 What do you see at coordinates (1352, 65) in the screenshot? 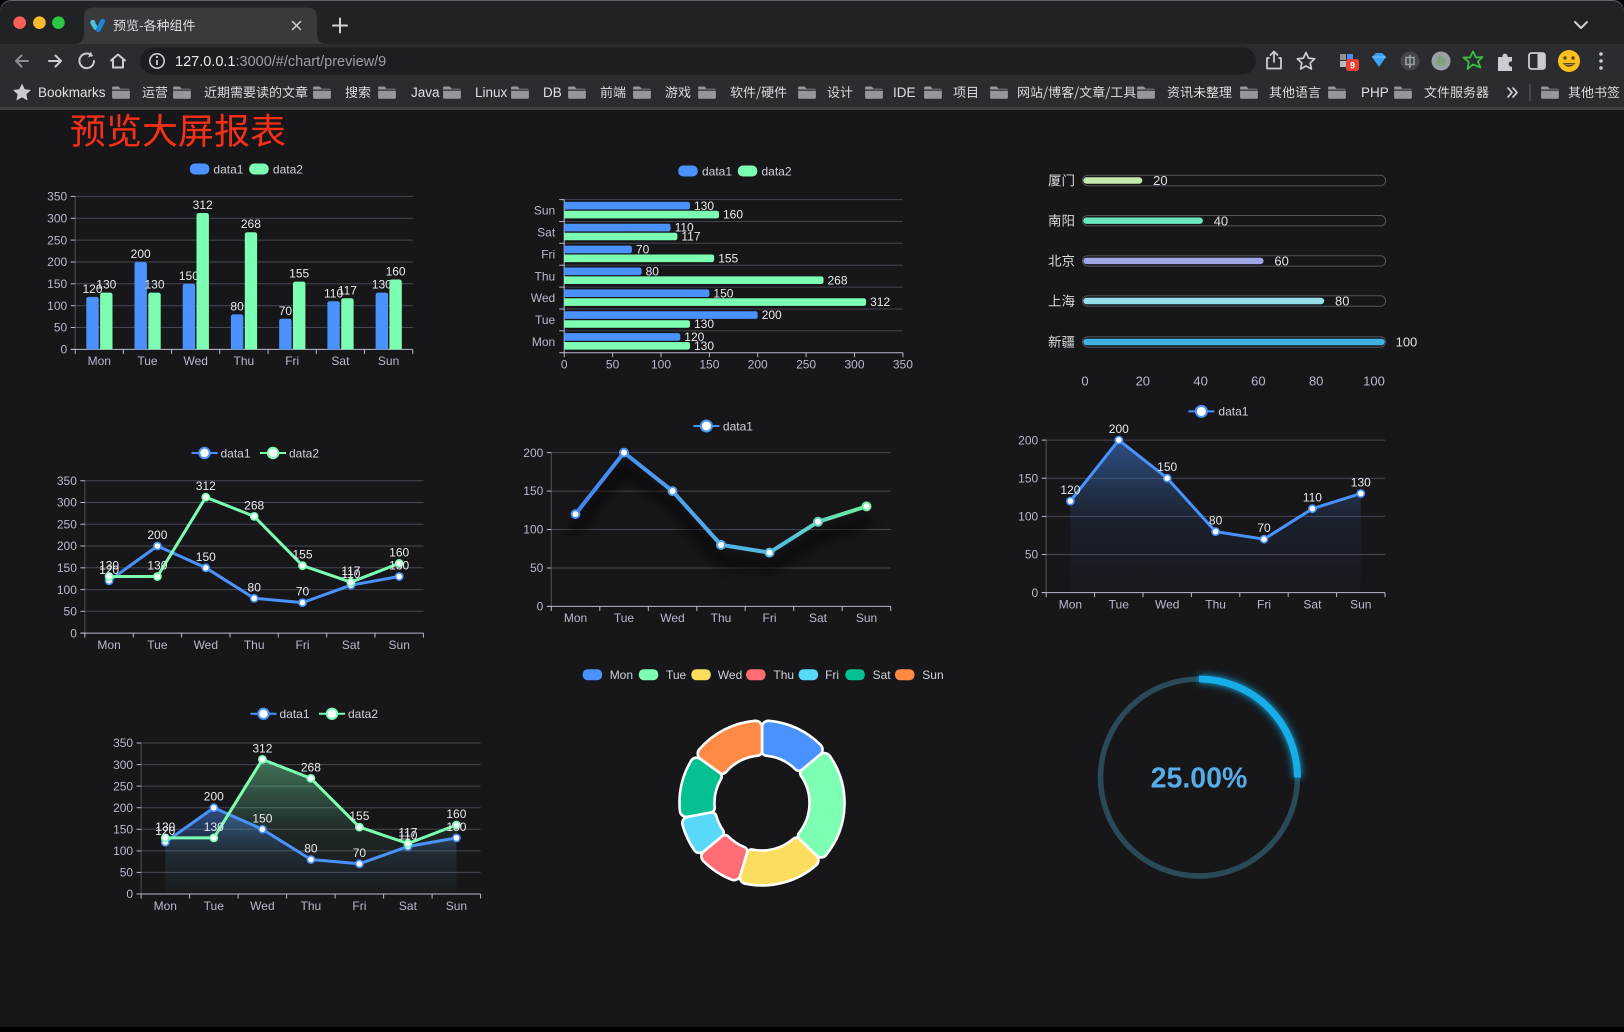
I see `svg-text: 9` at bounding box center [1352, 65].